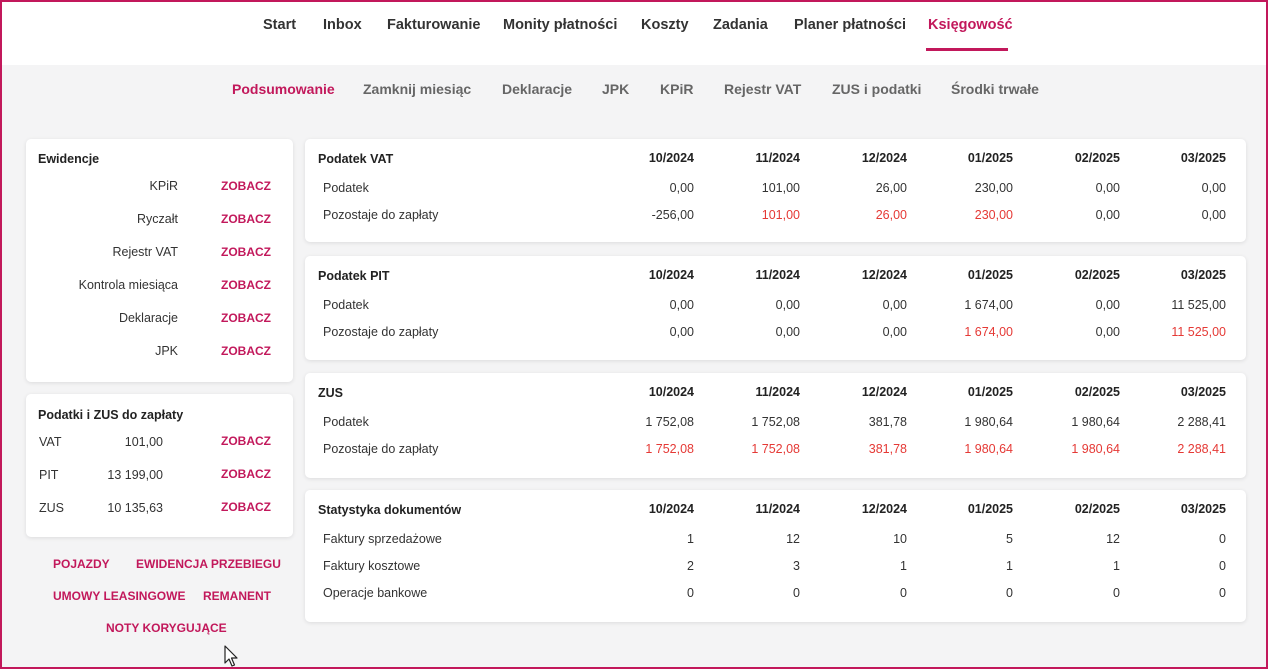 Image resolution: width=1268 pixels, height=669 pixels. I want to click on sub-nav-podsumowanie: Podsumowanie, so click(283, 89).